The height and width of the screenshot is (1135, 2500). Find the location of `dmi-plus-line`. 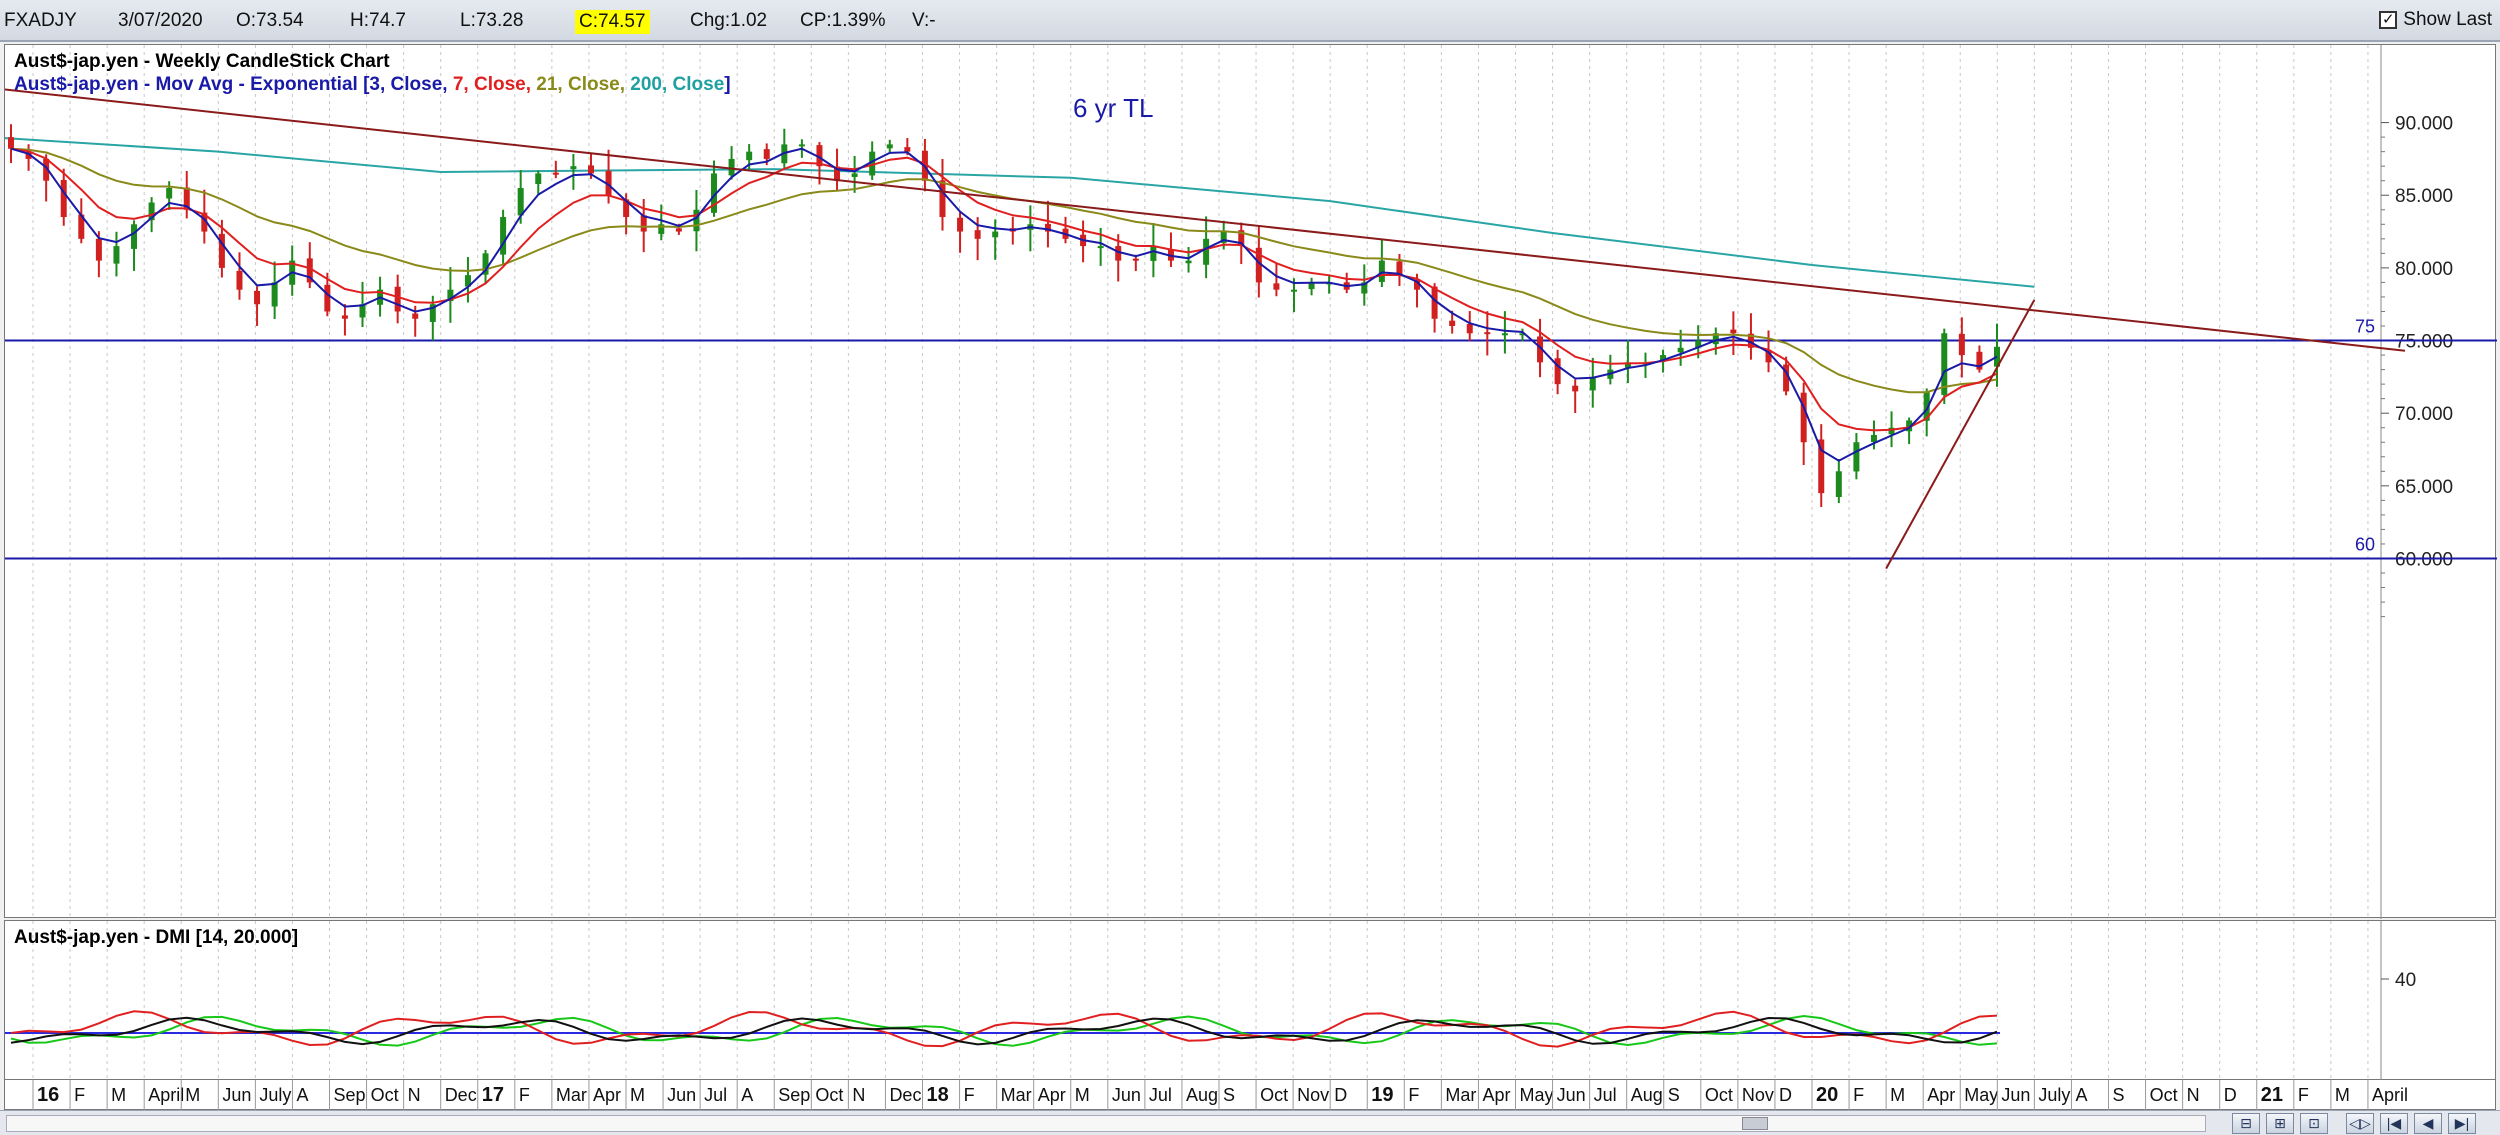

dmi-plus-line is located at coordinates (1004, 1030).